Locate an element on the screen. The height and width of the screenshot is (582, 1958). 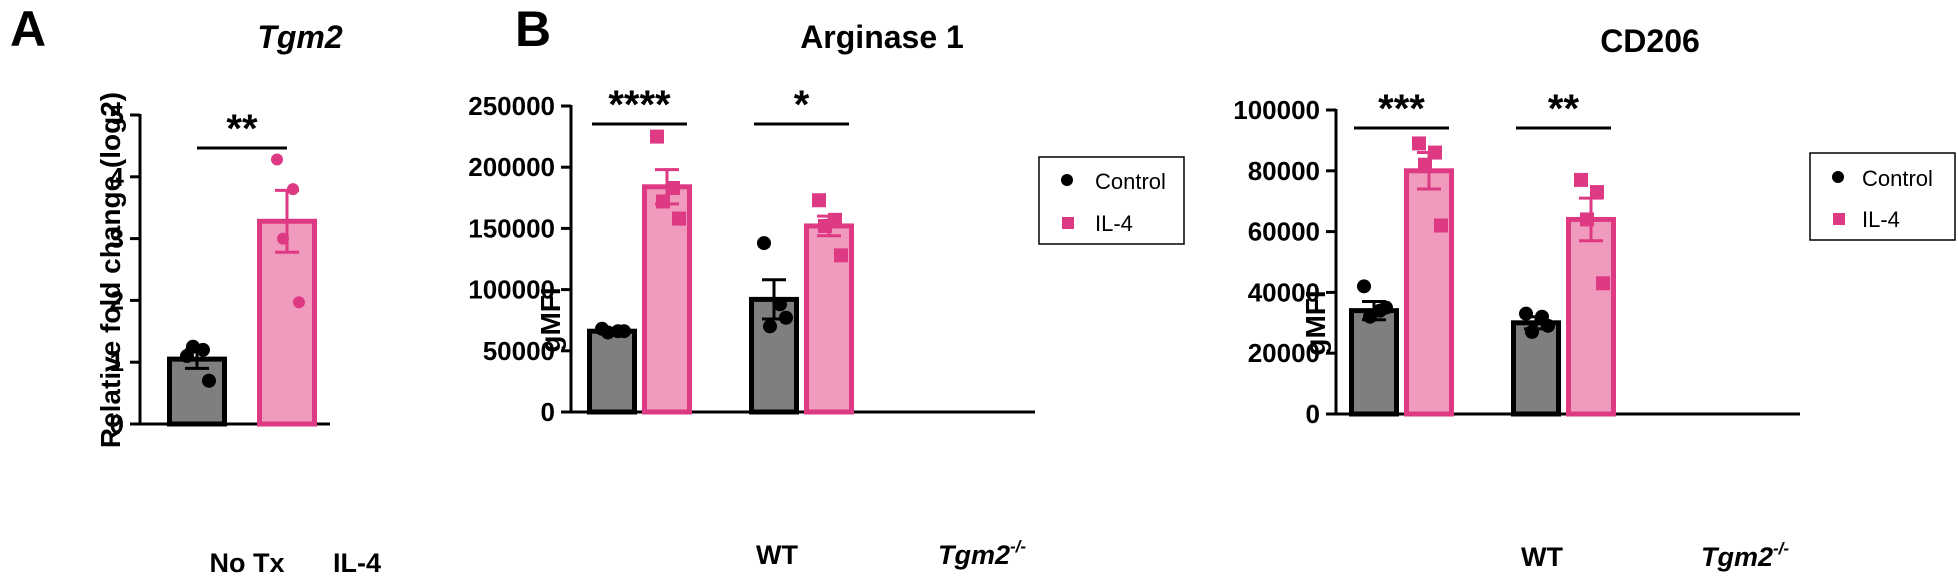
panel-b-ylabel: gMFI is located at coordinates (550, 319).